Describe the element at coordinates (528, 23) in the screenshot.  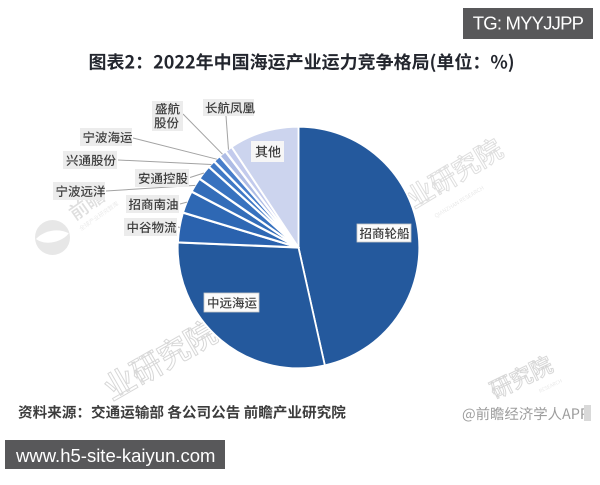
I see `svg-text: TG: MYYJJPP` at that location.